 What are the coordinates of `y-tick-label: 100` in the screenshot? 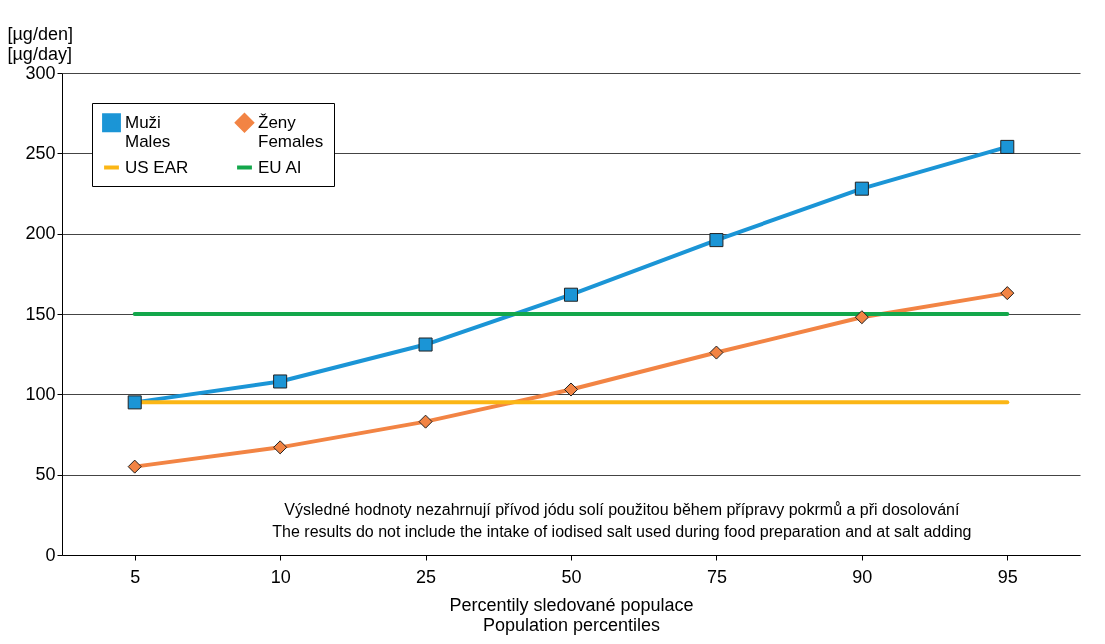 It's located at (40, 393).